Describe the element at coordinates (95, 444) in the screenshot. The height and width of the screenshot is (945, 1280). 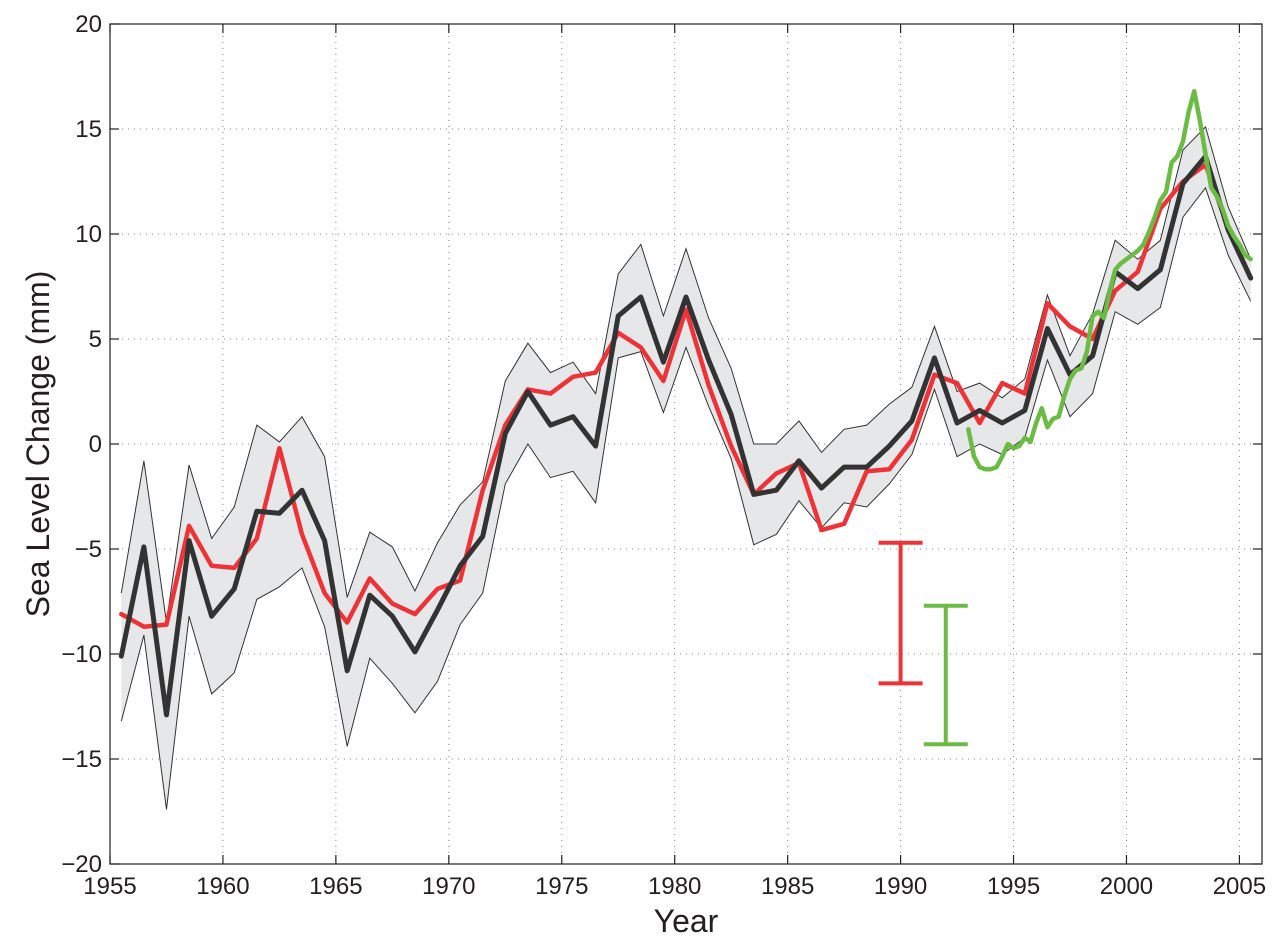
I see `y-tick-label: 0` at that location.